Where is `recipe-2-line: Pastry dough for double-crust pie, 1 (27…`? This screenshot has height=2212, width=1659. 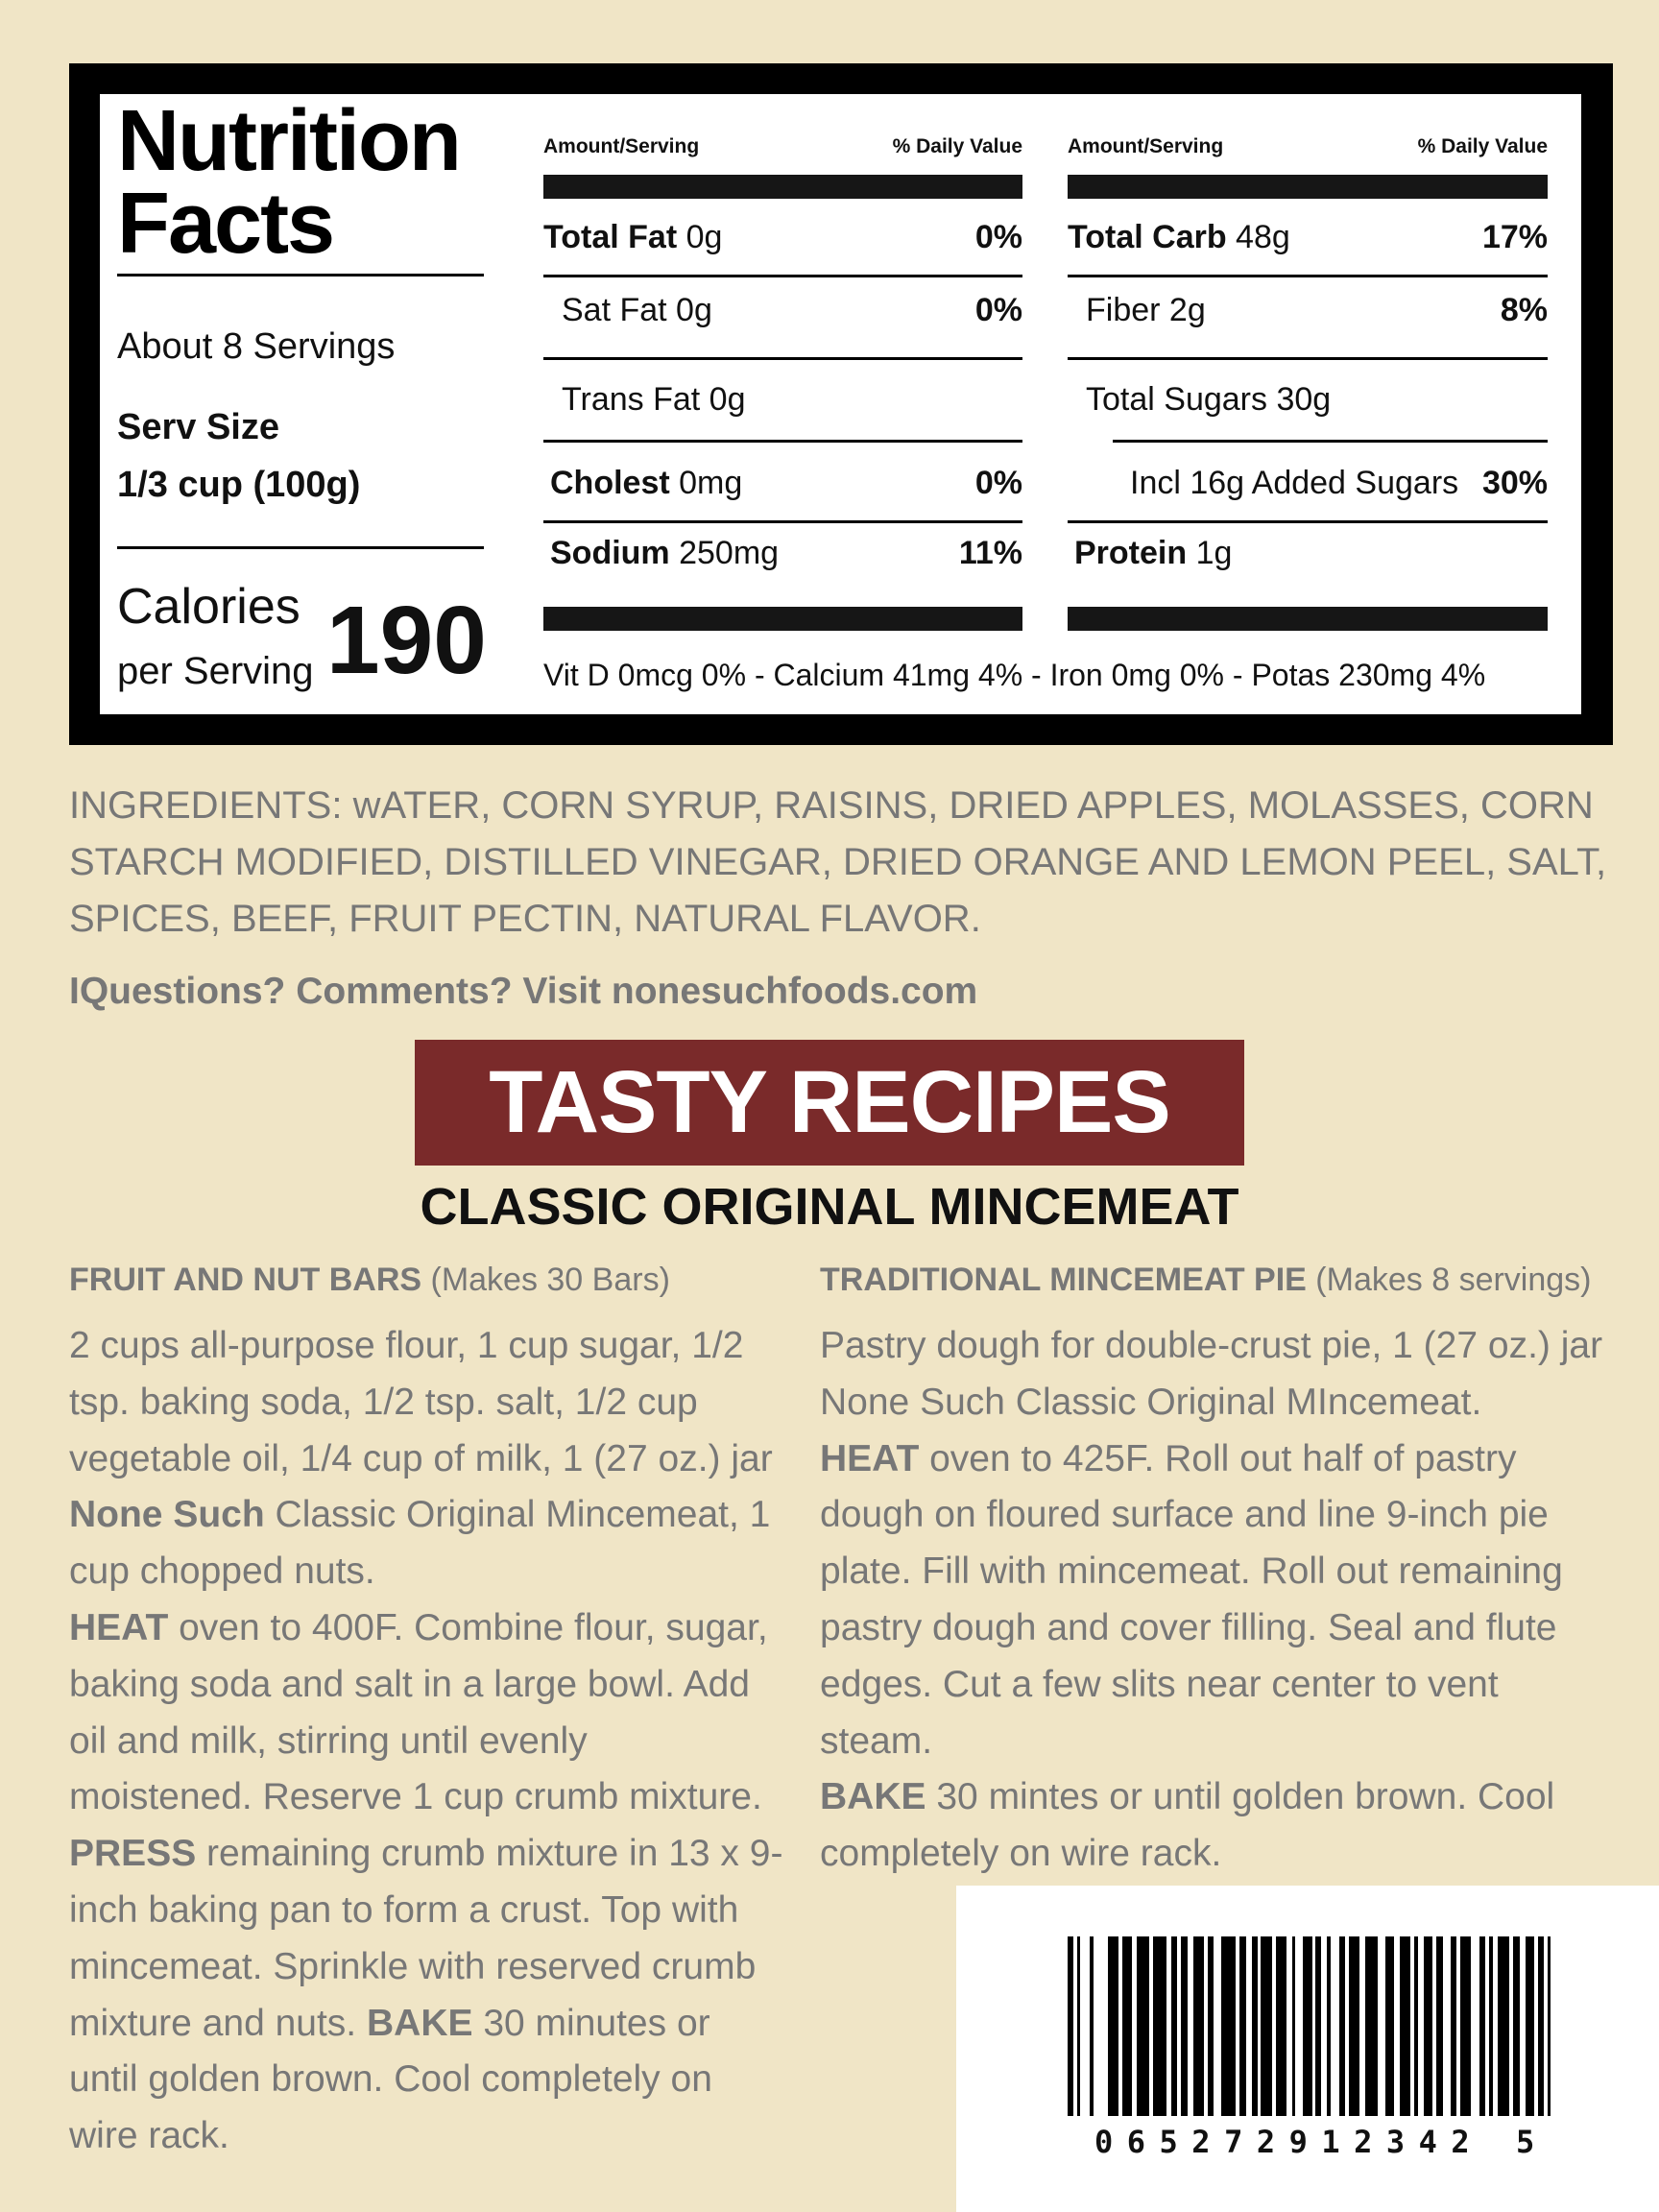
recipe-2-line: Pastry dough for double-crust pie, 1 (27… is located at coordinates (1211, 1346).